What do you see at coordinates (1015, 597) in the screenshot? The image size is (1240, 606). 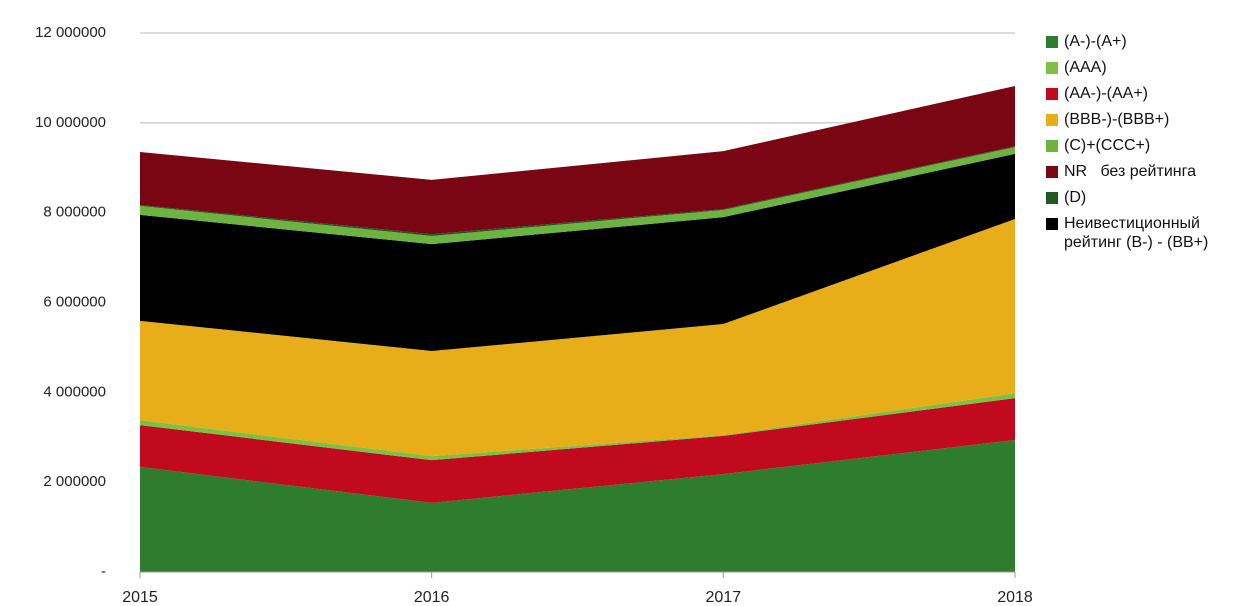 I see `x-tick-label: 2018` at bounding box center [1015, 597].